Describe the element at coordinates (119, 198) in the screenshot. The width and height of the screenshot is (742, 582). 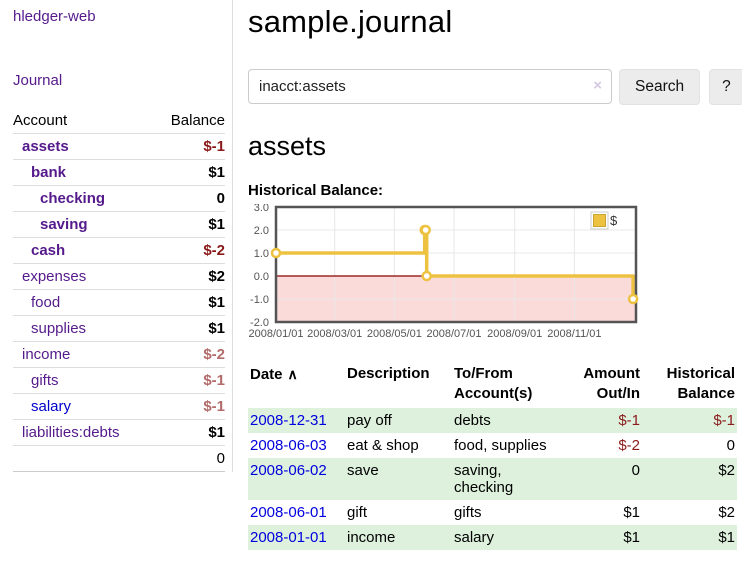
I see `account-row-checking: checking 0` at that location.